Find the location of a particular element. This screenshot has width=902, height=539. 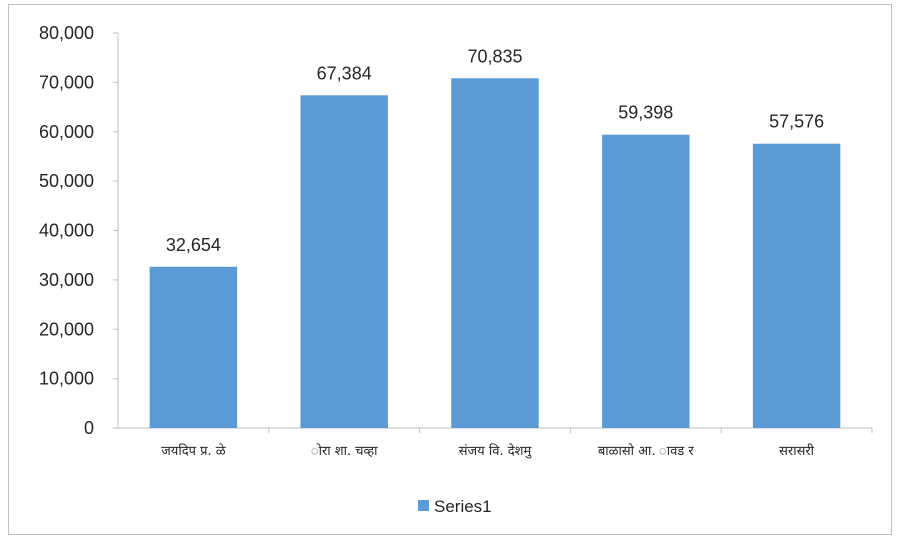

y-tick-label: 80,000 is located at coordinates (66, 33).